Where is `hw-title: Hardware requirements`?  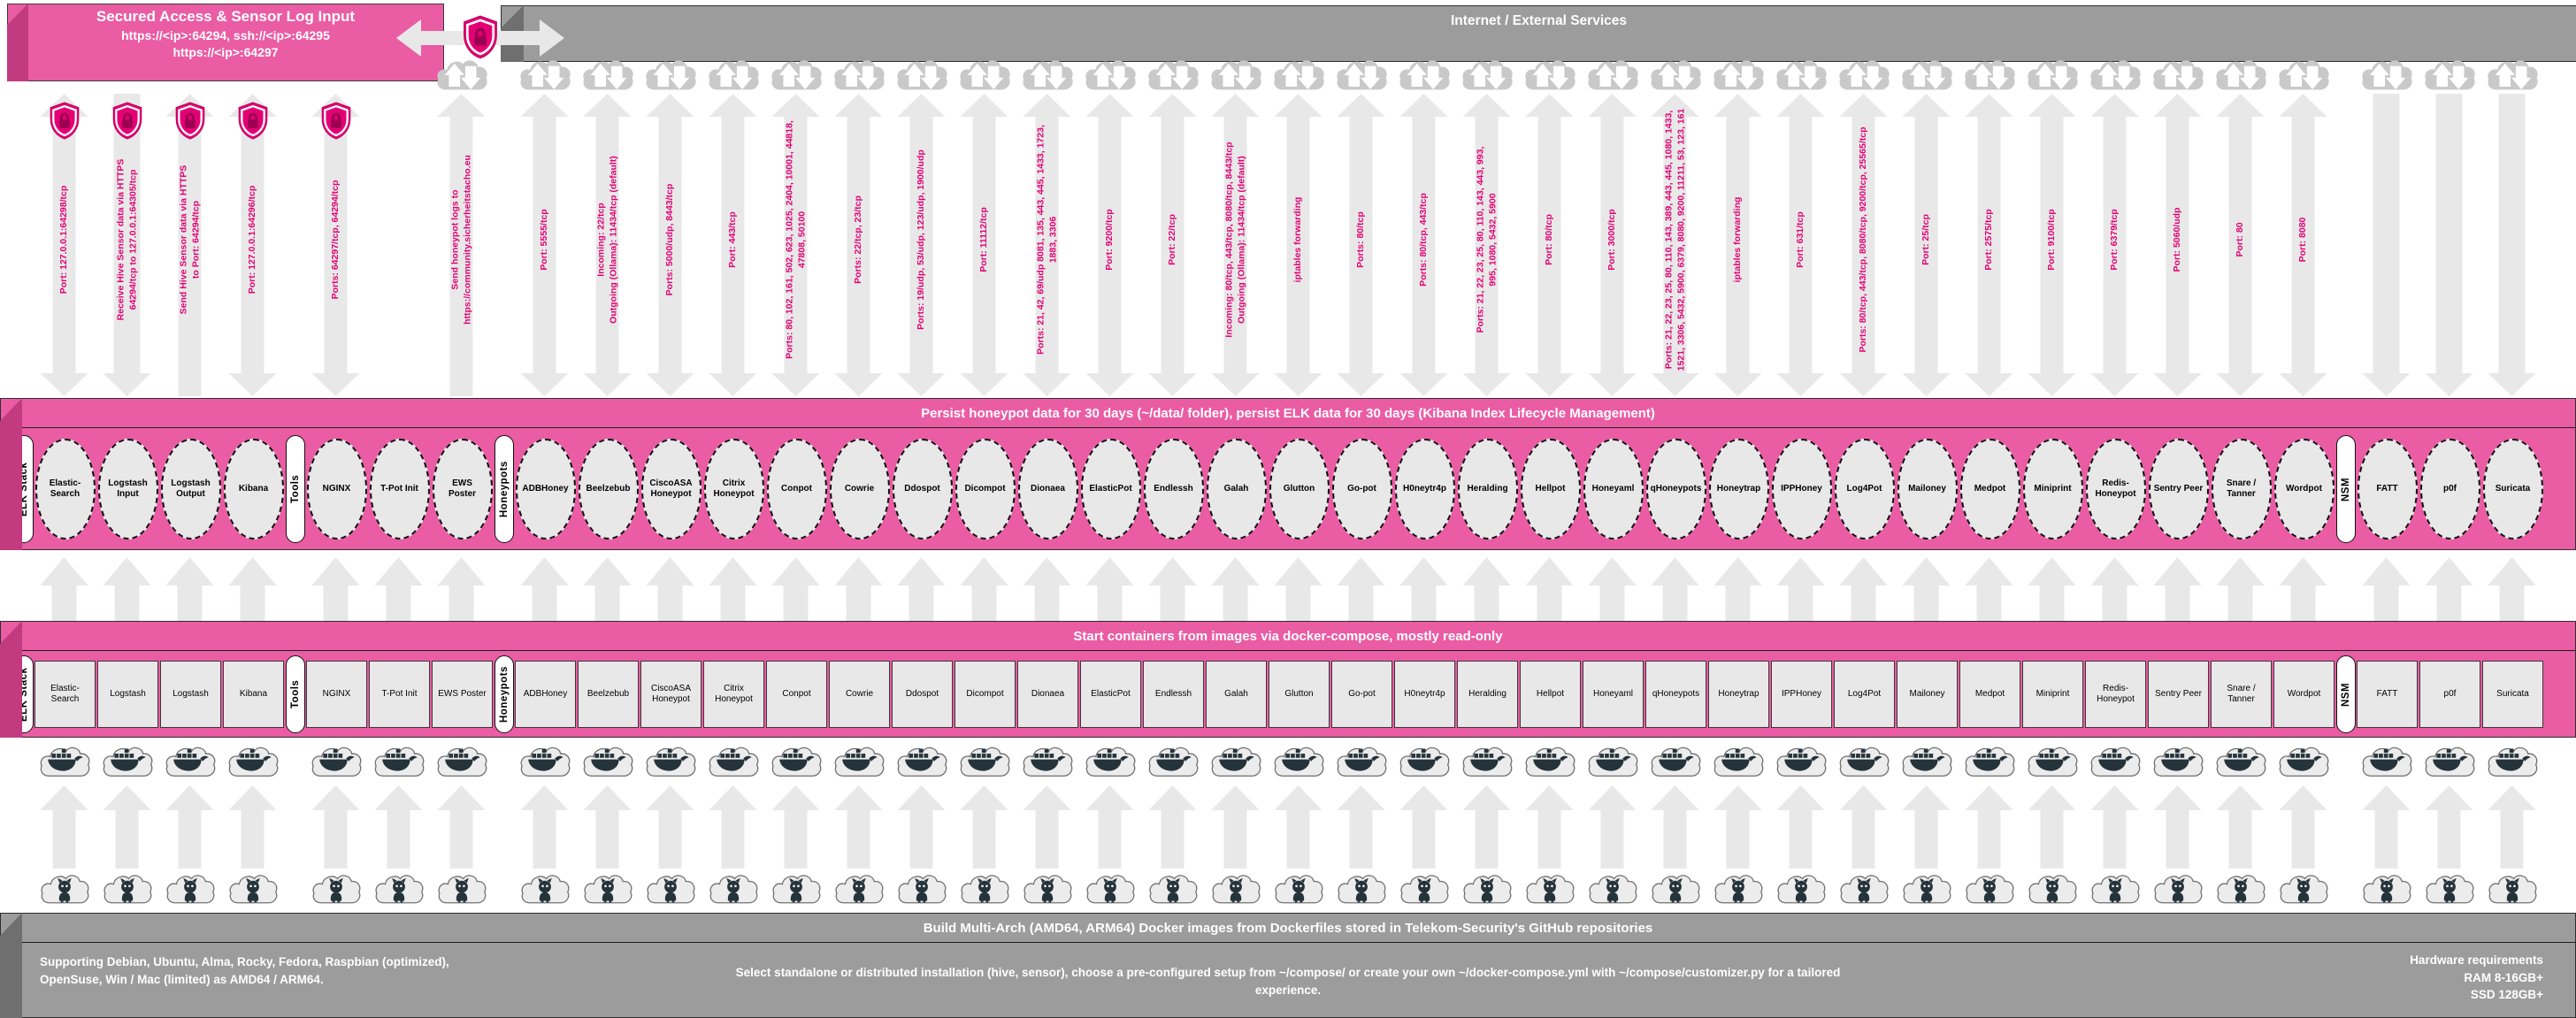
hw-title: Hardware requirements is located at coordinates (2476, 960).